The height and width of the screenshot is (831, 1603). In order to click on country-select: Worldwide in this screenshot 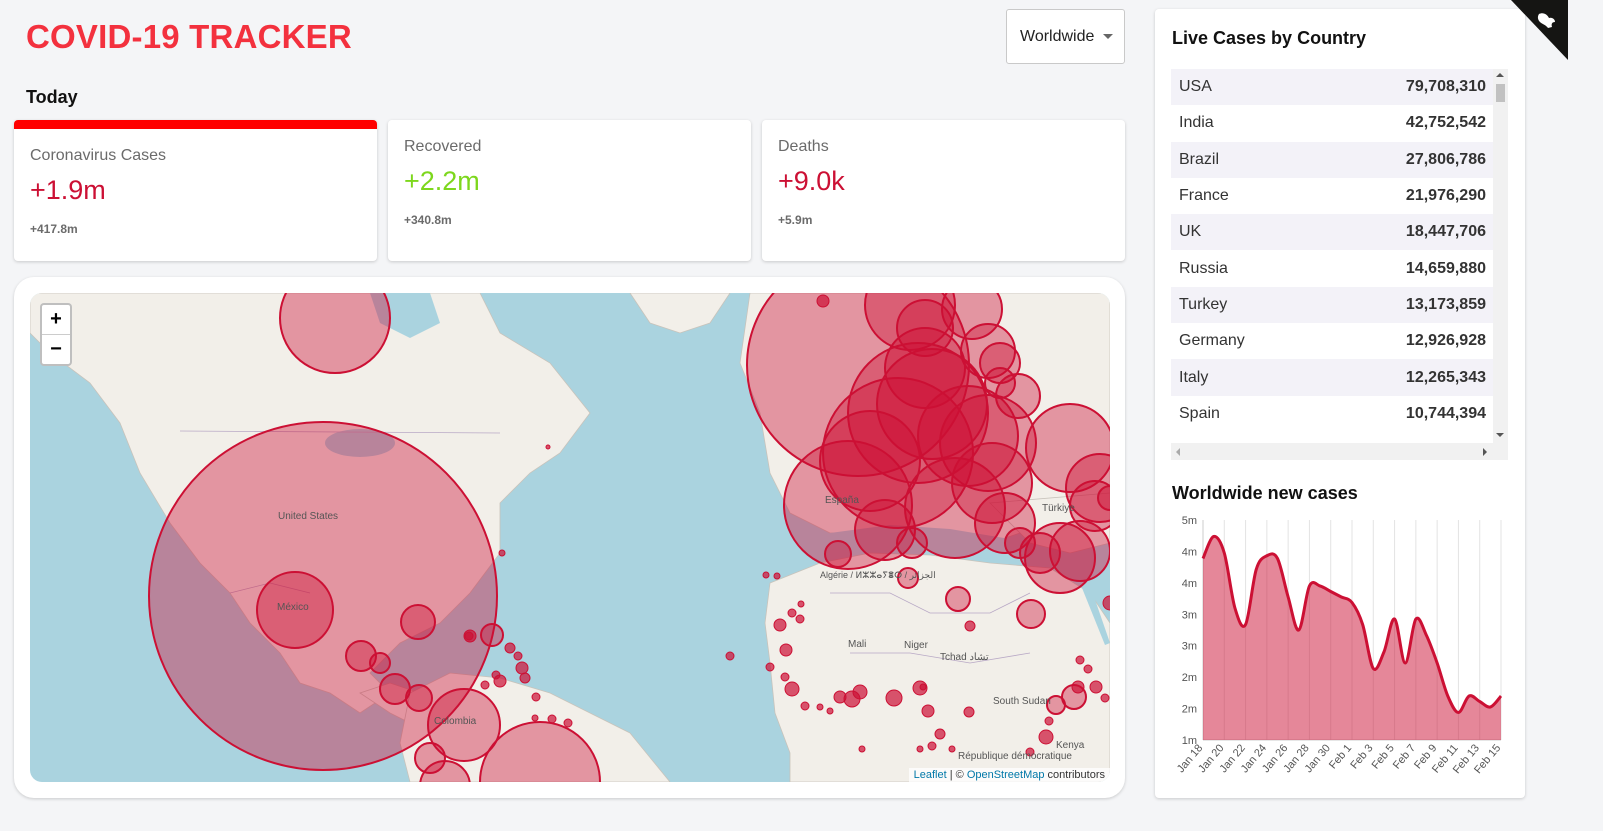, I will do `click(1065, 36)`.